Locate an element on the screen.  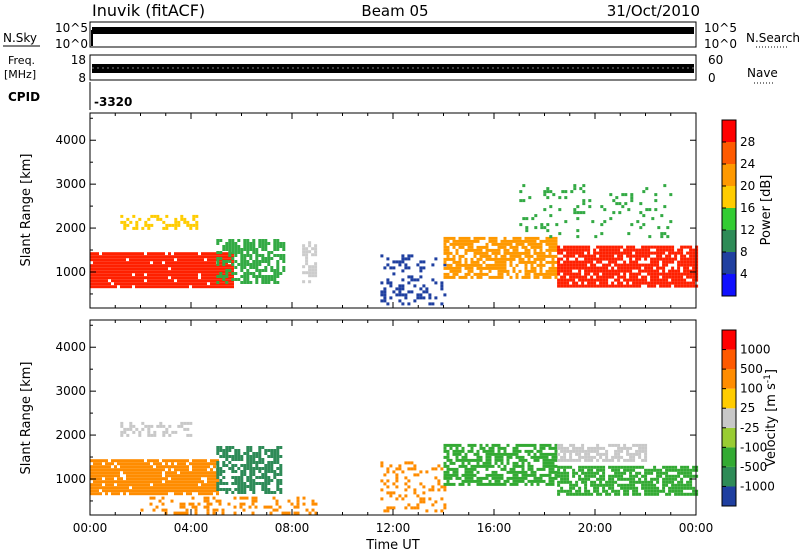
colorbar-swatch is located at coordinates (729, 285).